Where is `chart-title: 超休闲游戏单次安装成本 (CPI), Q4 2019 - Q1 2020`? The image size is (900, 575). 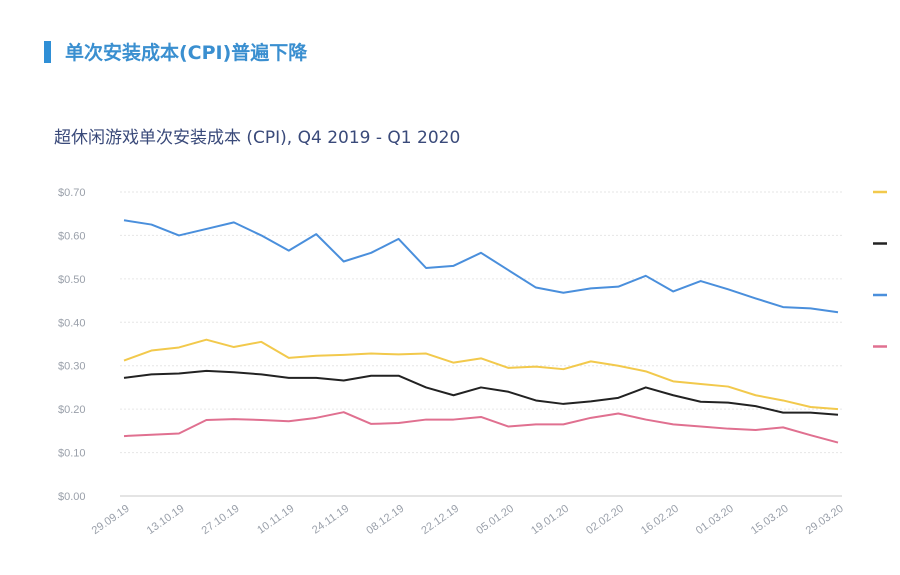 chart-title: 超休闲游戏单次安装成本 (CPI), Q4 2019 - Q1 2020 is located at coordinates (257, 138).